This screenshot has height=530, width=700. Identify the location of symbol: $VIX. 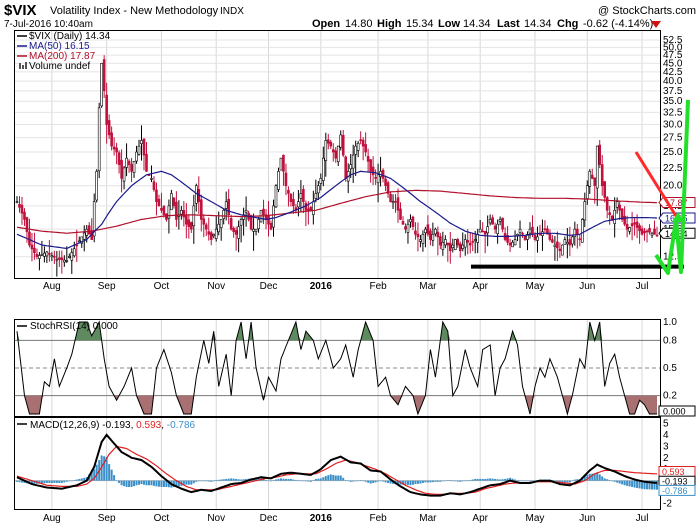
(20, 10).